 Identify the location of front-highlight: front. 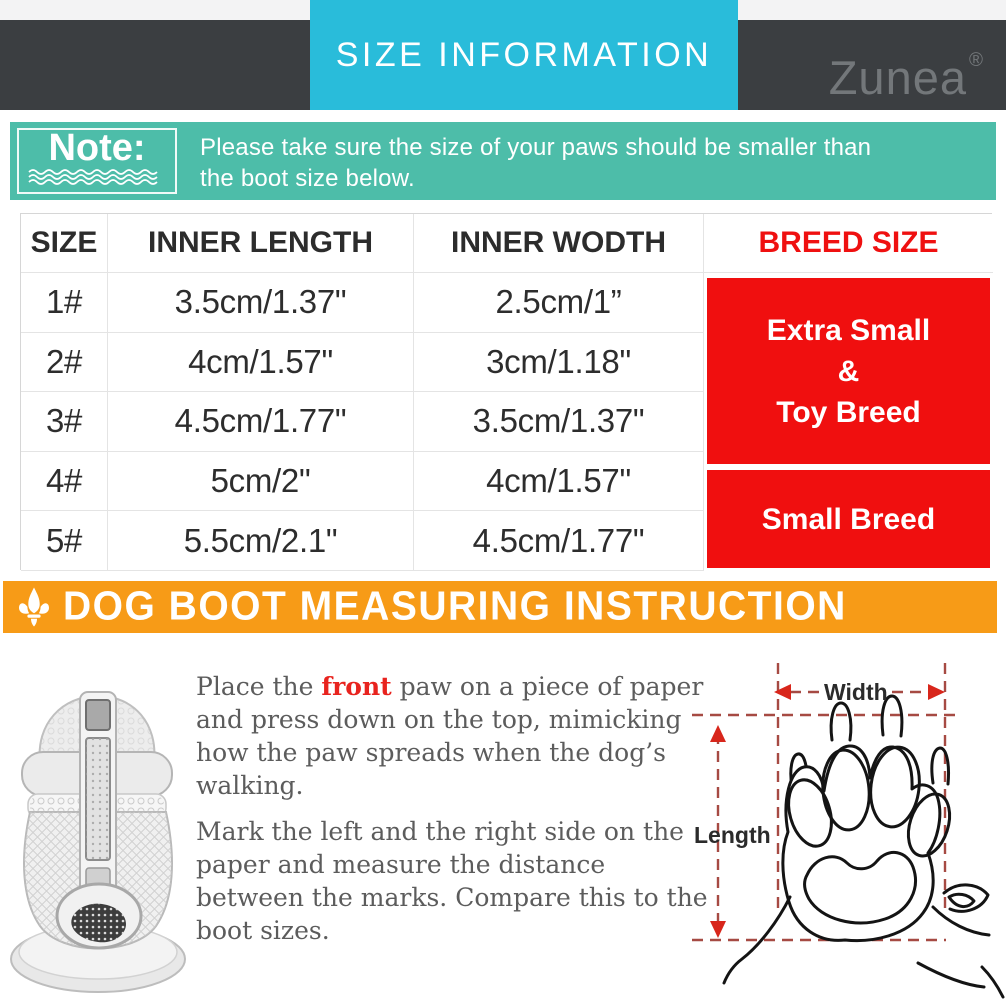
(356, 686).